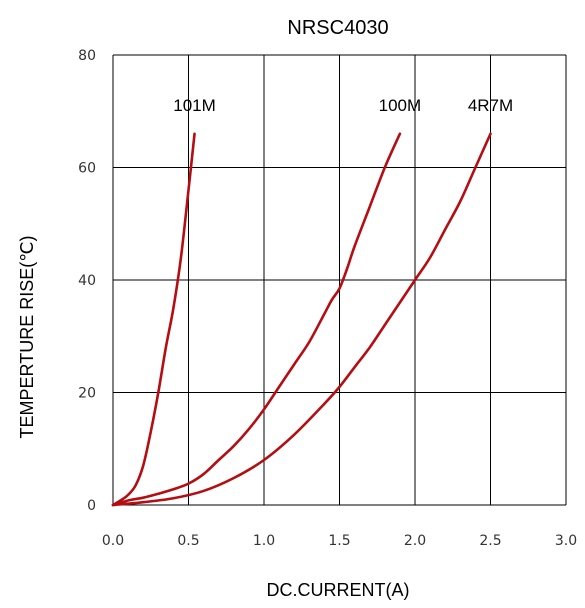 The width and height of the screenshot is (585, 608). Describe the element at coordinates (490, 541) in the screenshot. I see `x-tick-label: 2.5` at that location.